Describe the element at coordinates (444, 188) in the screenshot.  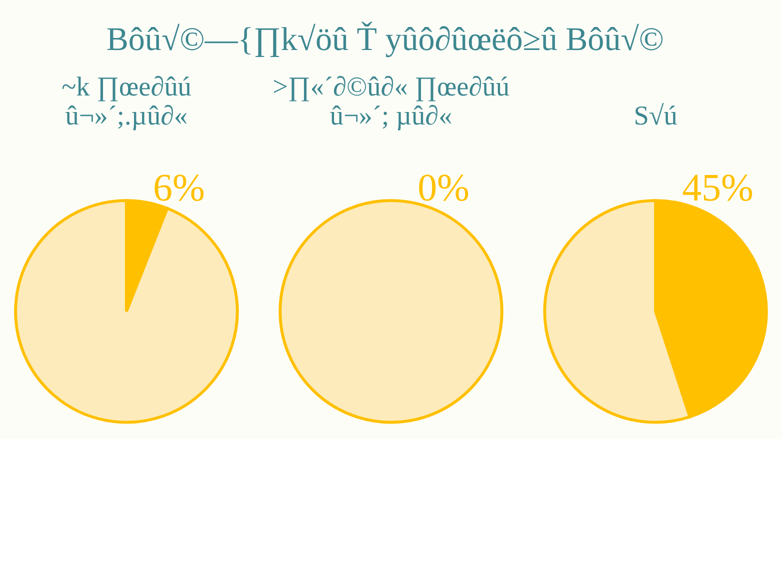
I see `text: 0%` at that location.